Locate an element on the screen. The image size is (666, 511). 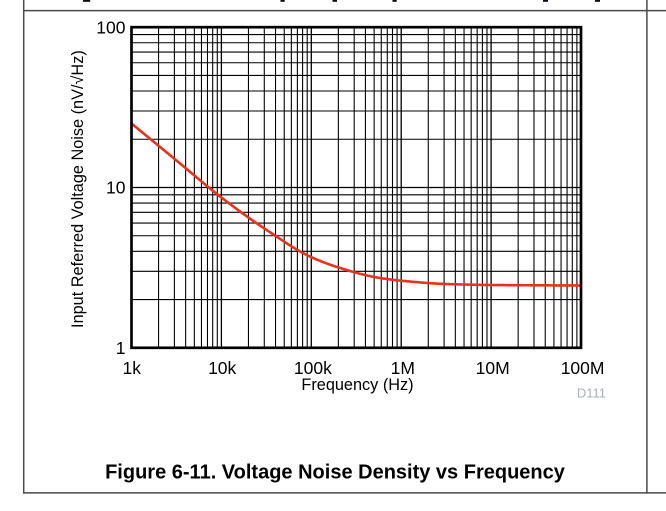
svg-text: D111 is located at coordinates (591, 393).